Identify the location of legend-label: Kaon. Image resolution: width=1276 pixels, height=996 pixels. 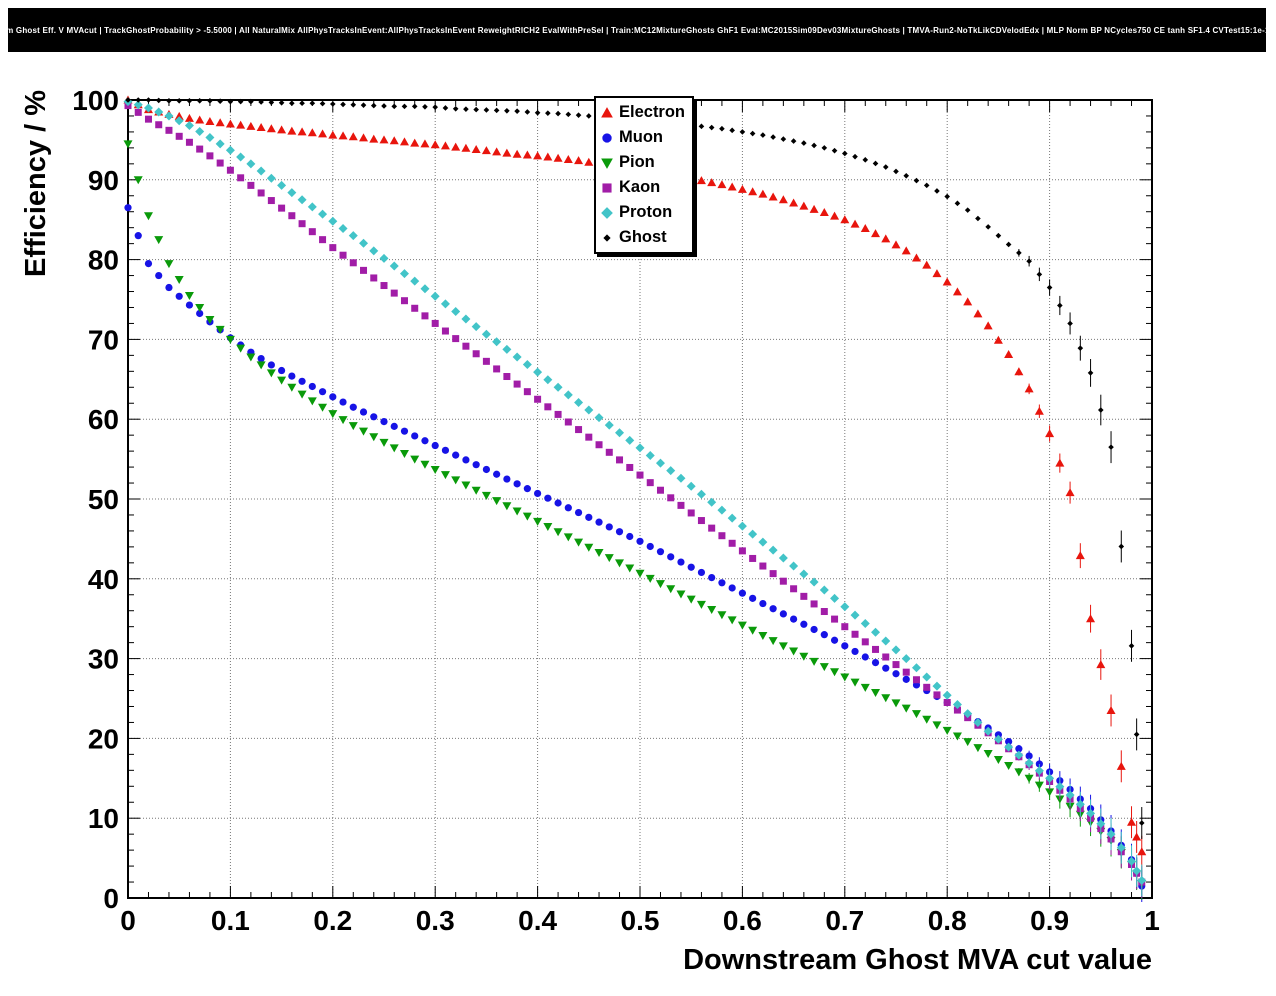
(640, 187).